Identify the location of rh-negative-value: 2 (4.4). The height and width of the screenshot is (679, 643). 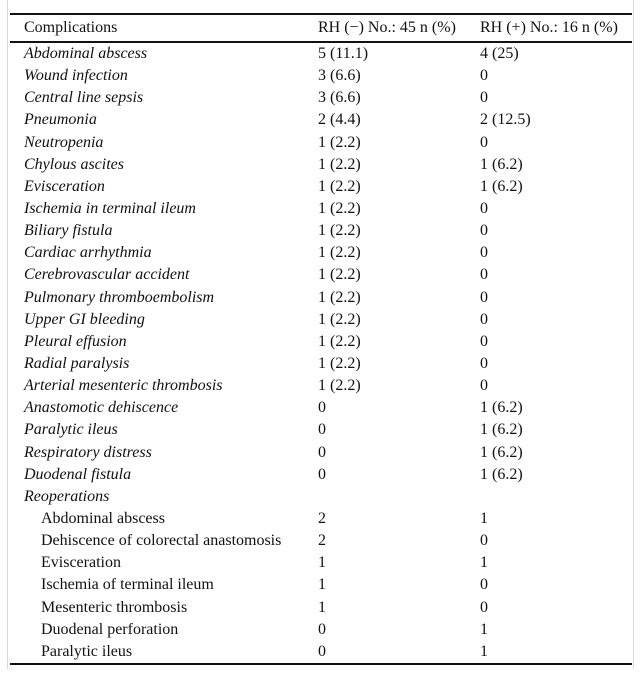
(339, 120).